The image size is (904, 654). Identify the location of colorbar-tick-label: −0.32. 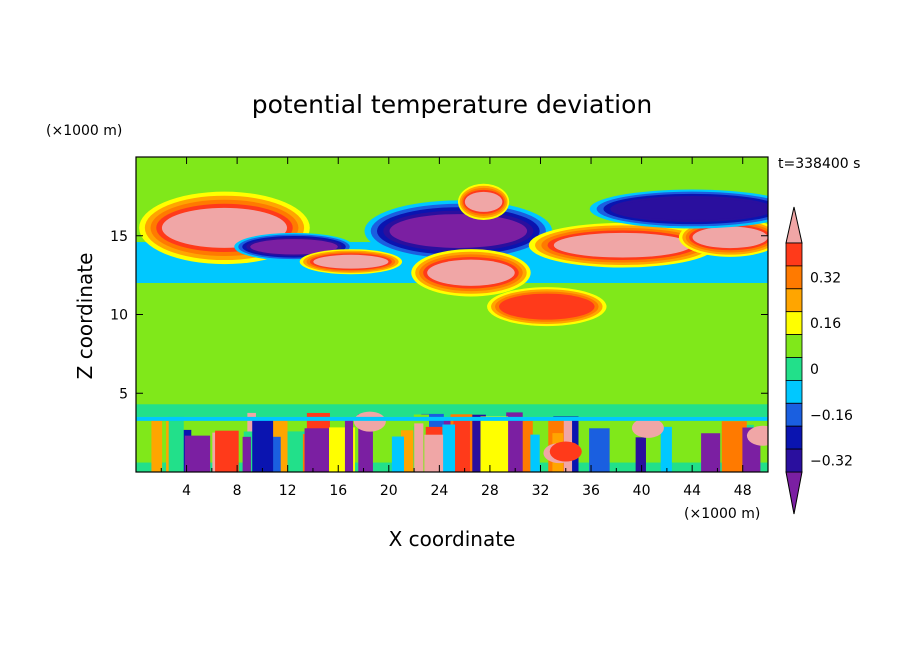
(831, 462).